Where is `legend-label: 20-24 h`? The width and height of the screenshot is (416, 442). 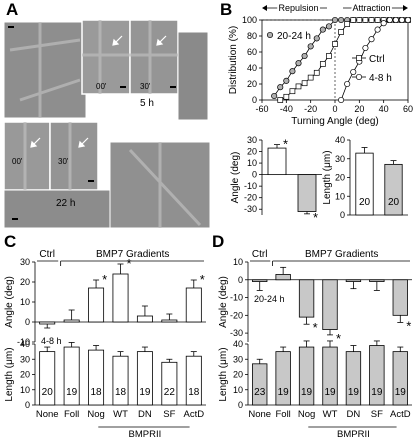
legend-label: 20-24 h is located at coordinates (294, 36).